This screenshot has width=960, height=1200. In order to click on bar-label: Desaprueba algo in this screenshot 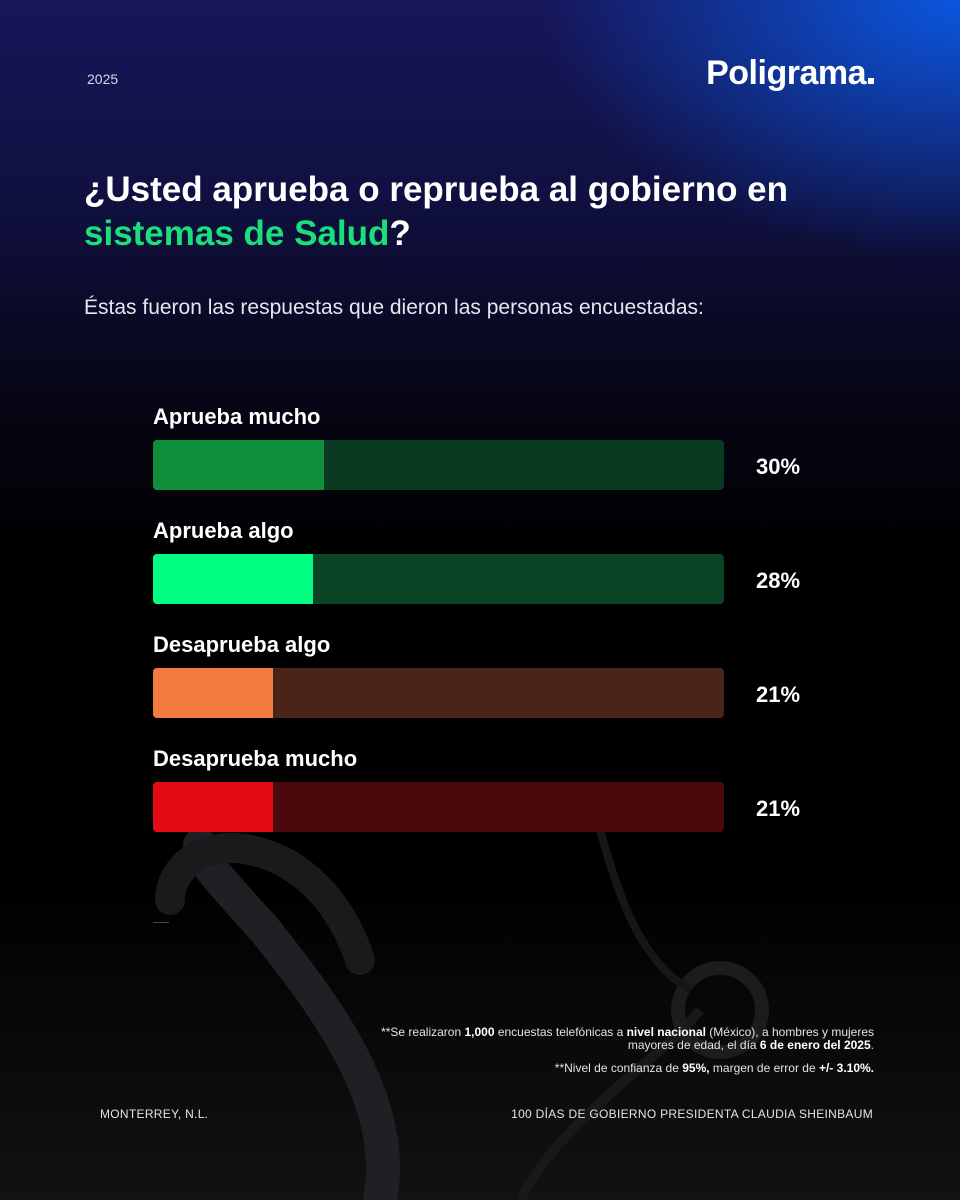, I will do `click(242, 644)`.